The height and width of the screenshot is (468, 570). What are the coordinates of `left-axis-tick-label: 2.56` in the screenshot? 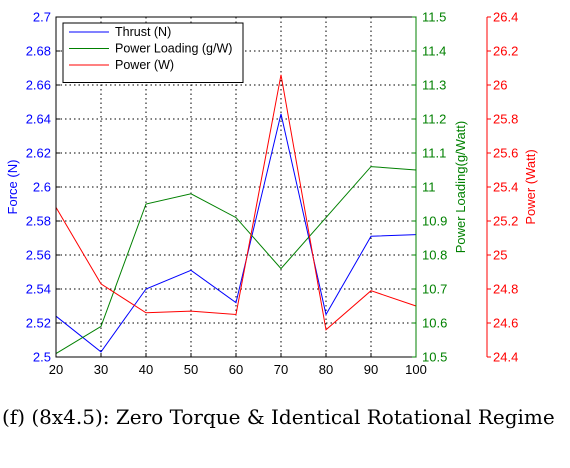 It's located at (38, 255).